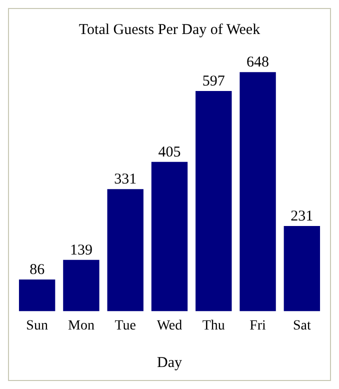 The height and width of the screenshot is (389, 339). I want to click on data-label: 405, so click(169, 152).